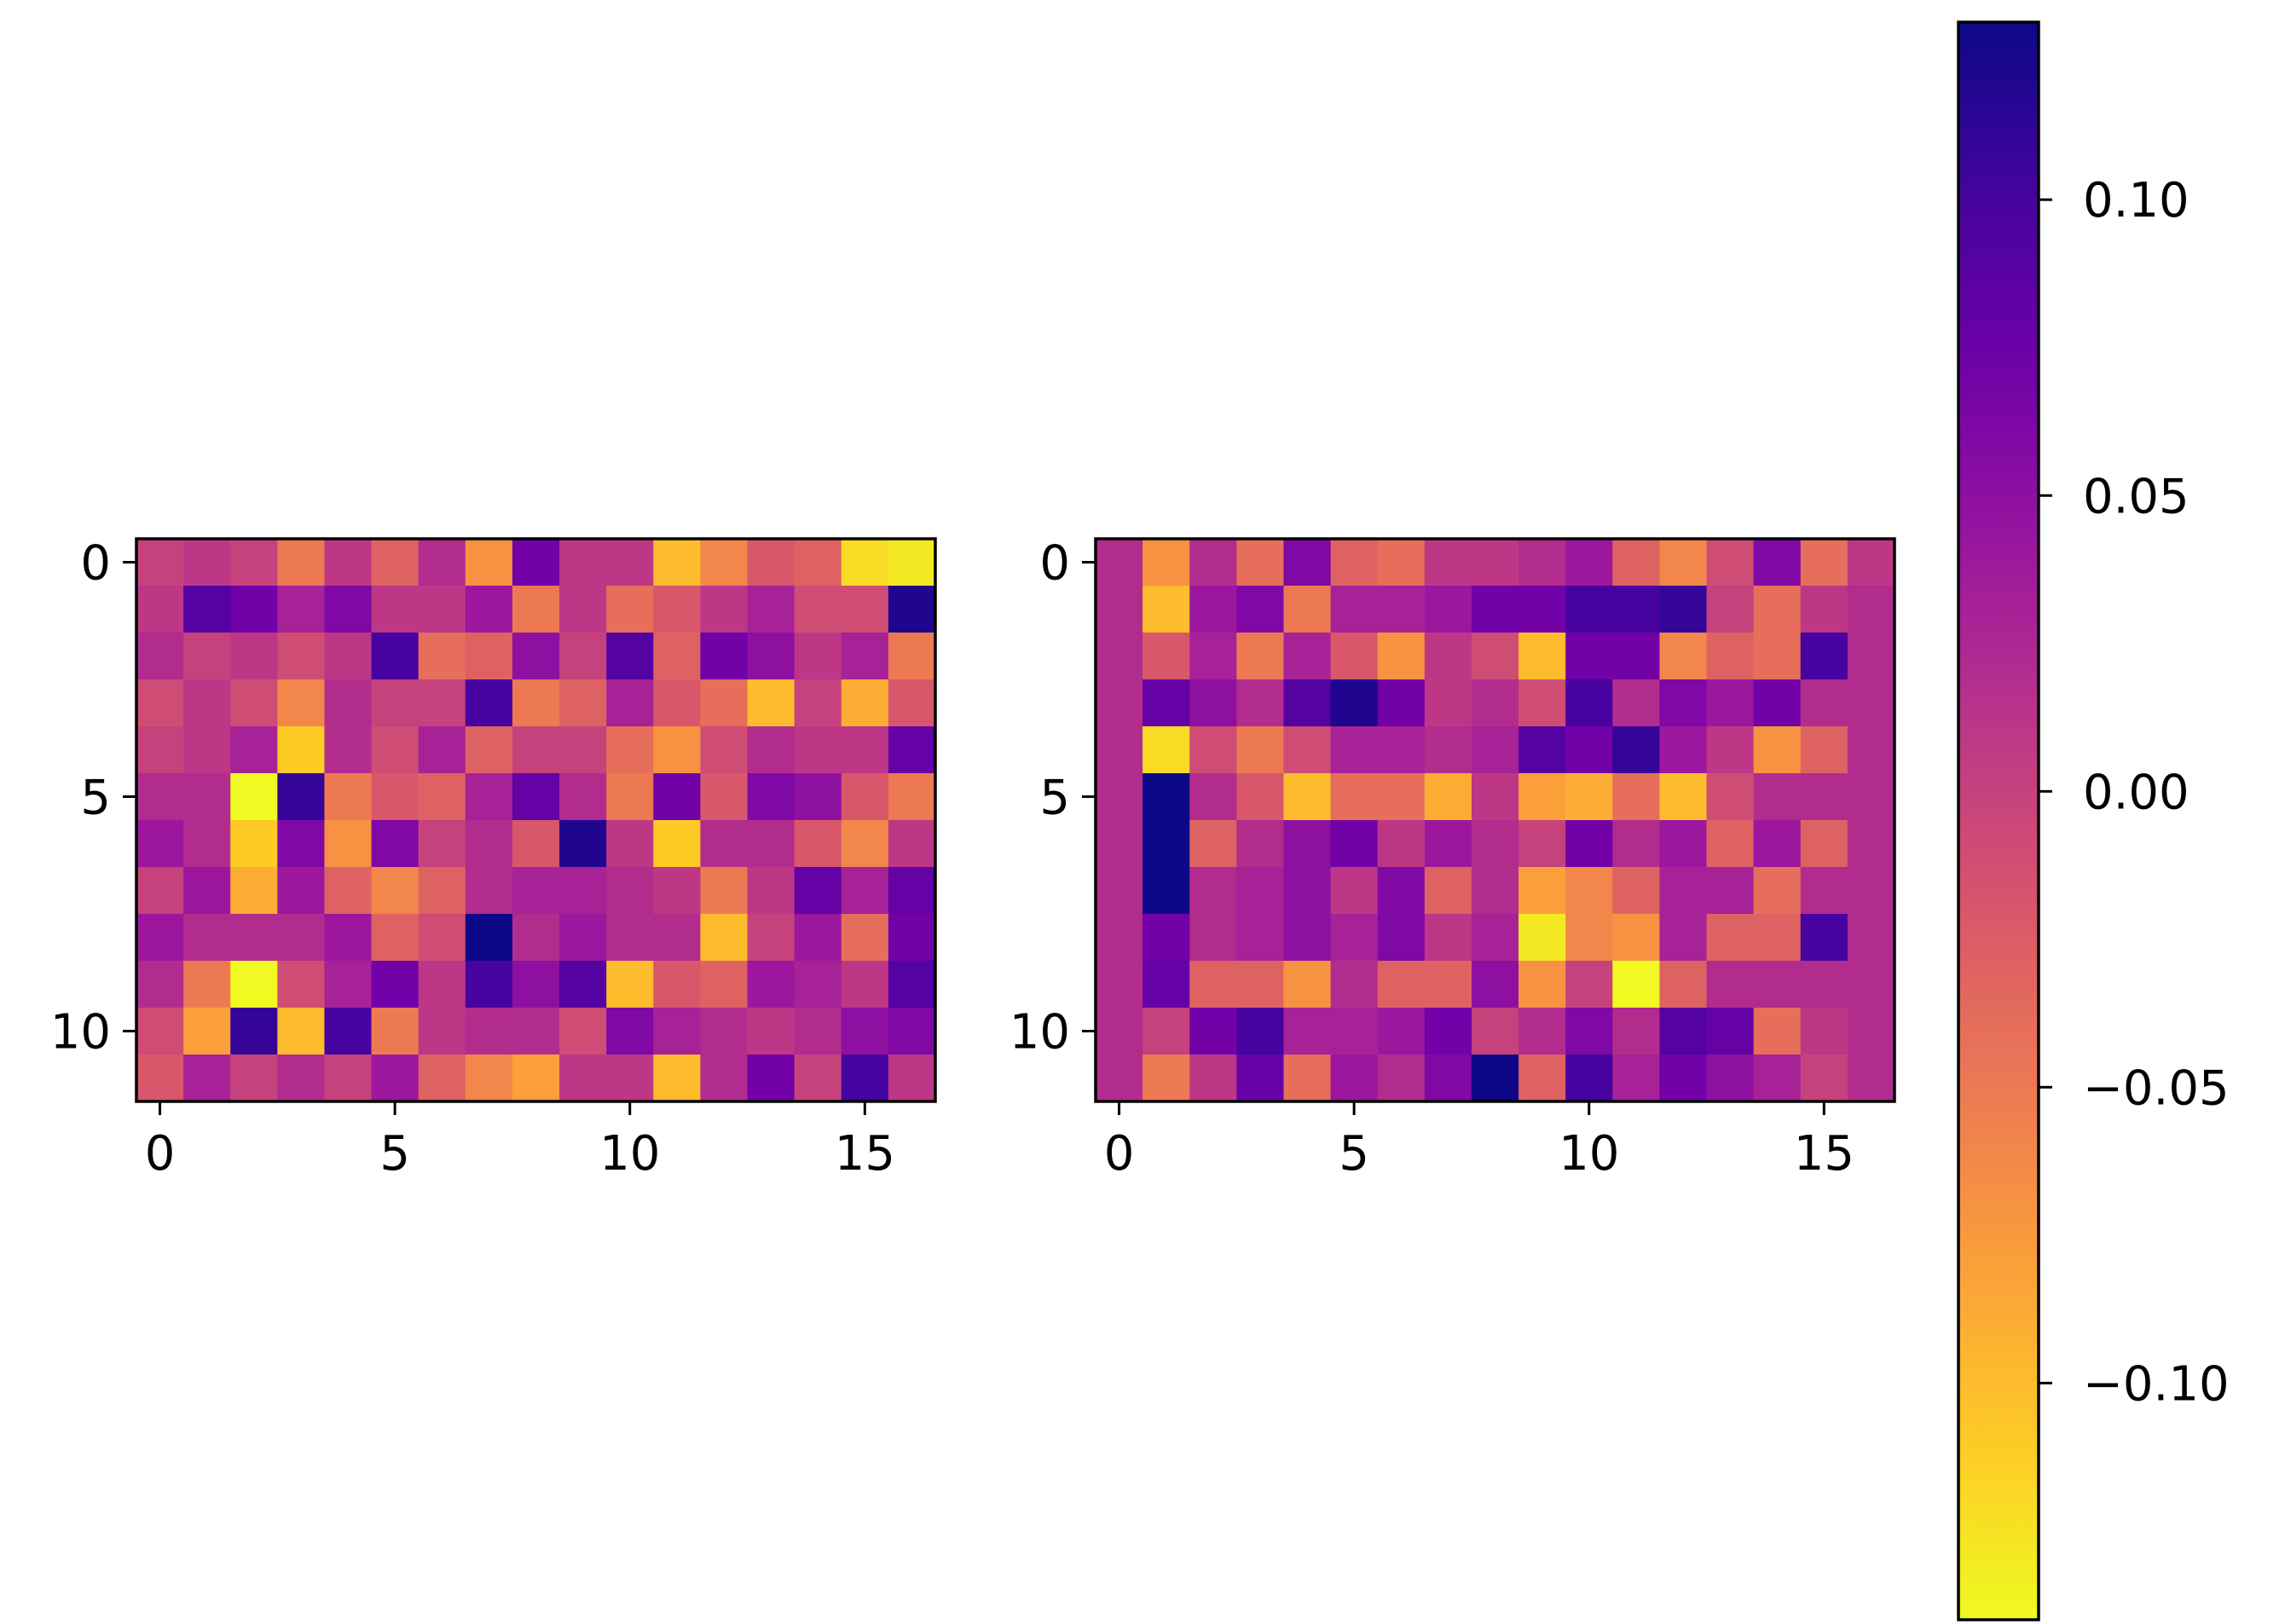 The width and height of the screenshot is (2285, 1624). Describe the element at coordinates (2157, 1088) in the screenshot. I see `colorbar-tick-label: −0.05` at that location.